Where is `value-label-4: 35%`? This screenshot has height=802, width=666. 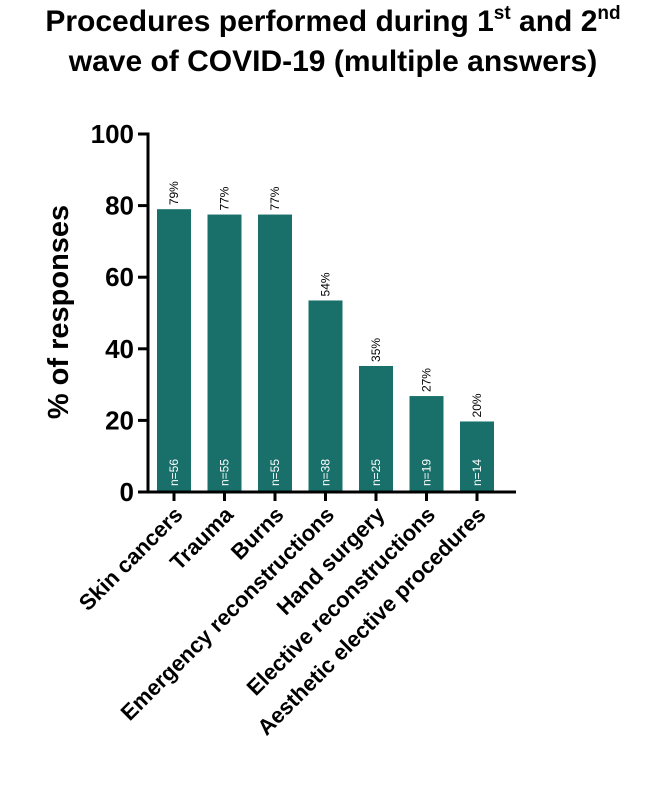
value-label-4: 35% is located at coordinates (376, 350).